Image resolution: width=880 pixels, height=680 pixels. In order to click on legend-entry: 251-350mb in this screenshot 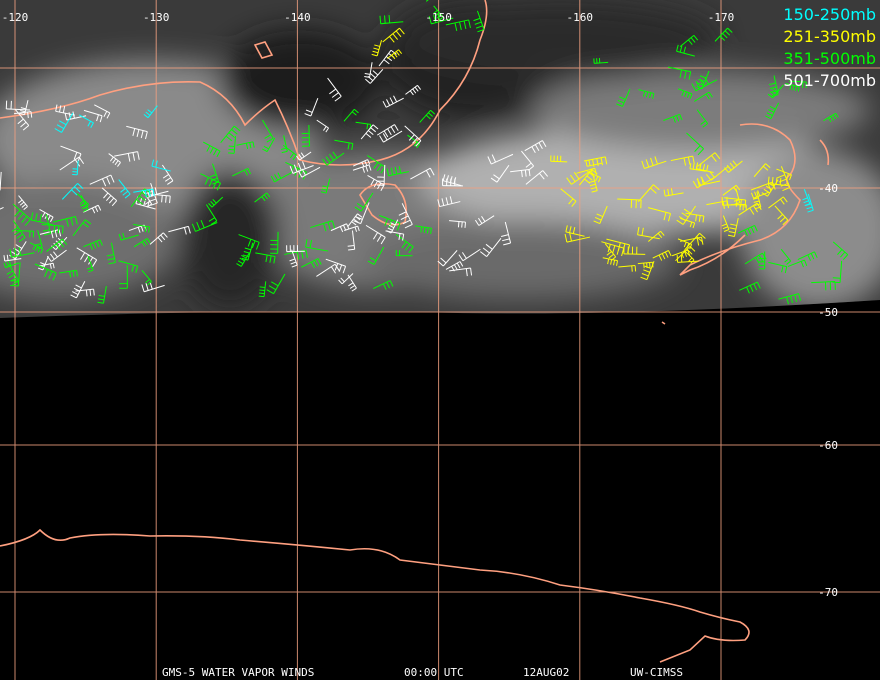, I will do `click(829, 36)`.